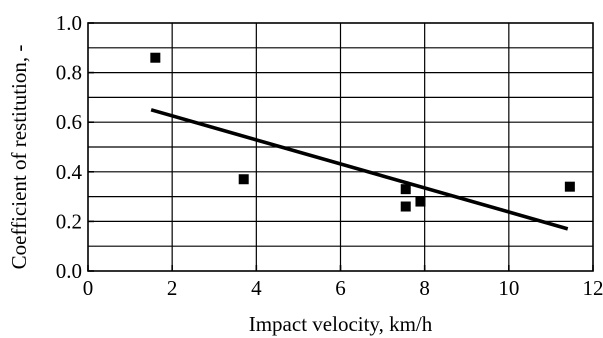 Image resolution: width=603 pixels, height=338 pixels. I want to click on x-tick-label: 0, so click(88, 288).